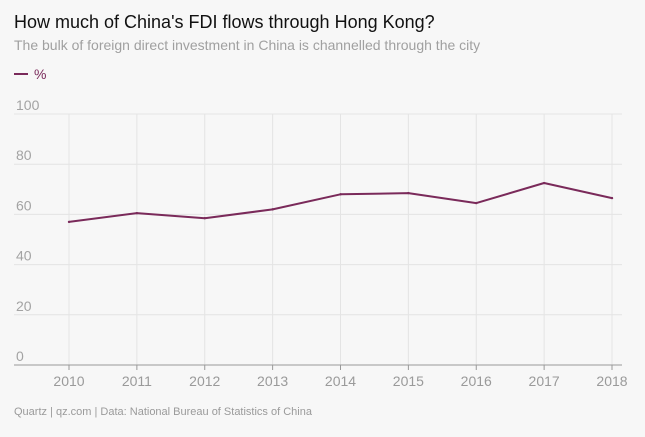 This screenshot has height=437, width=645. I want to click on y-tick-label: 80, so click(24, 155).